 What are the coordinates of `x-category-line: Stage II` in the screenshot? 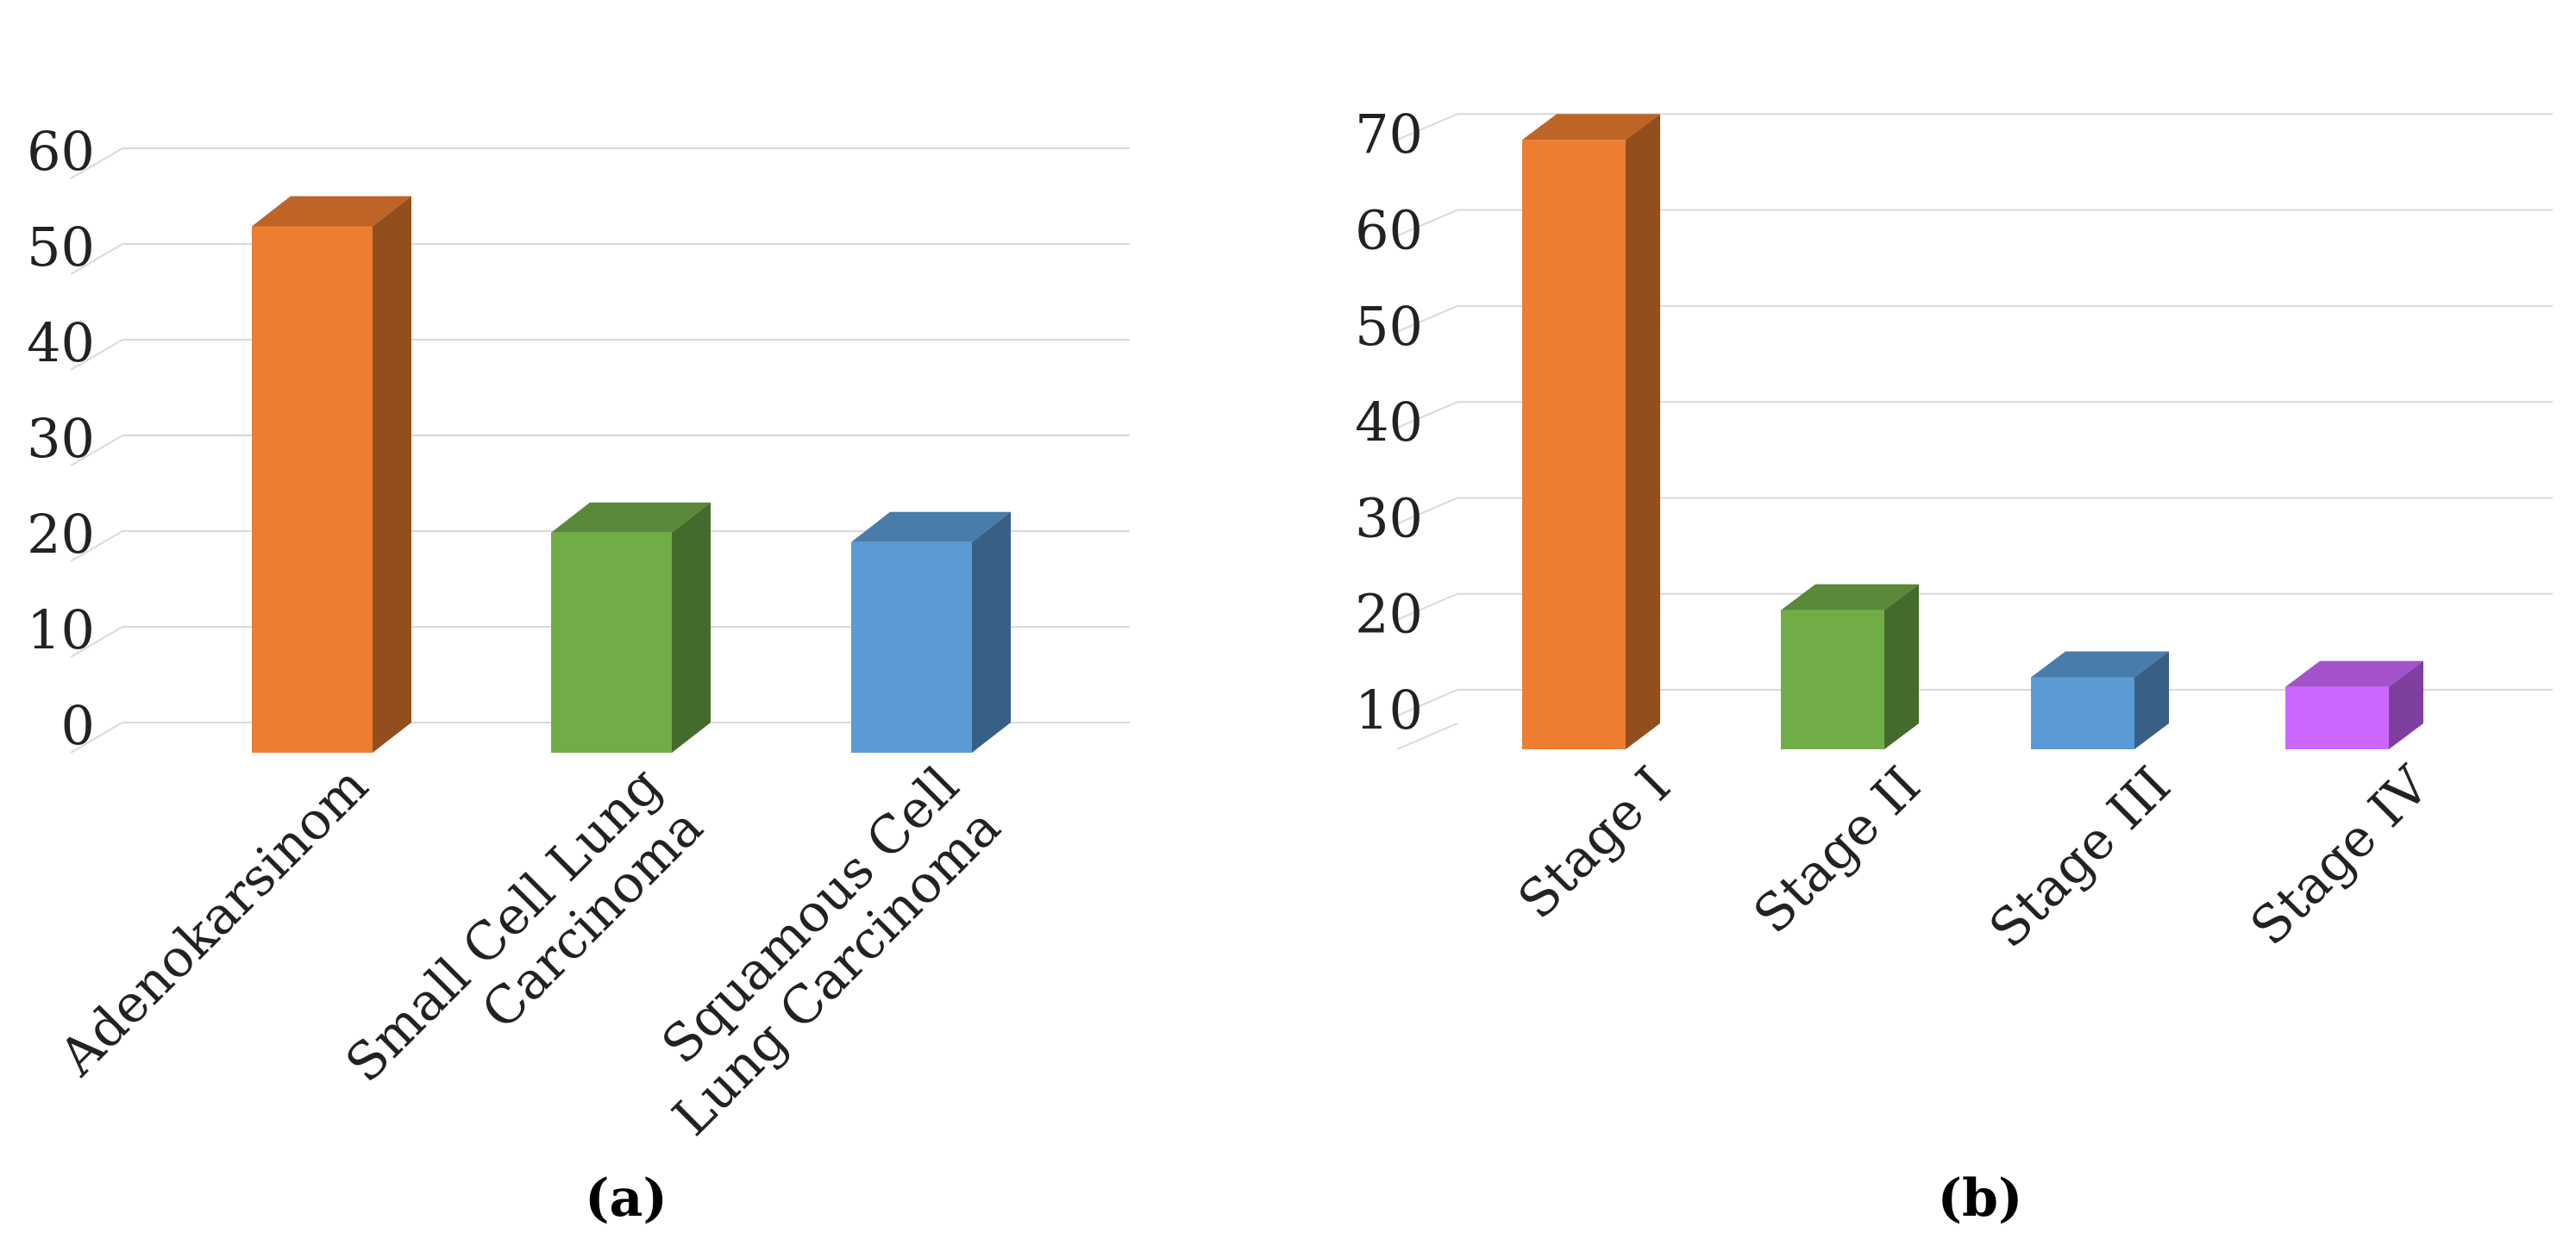 It's located at (1837, 850).